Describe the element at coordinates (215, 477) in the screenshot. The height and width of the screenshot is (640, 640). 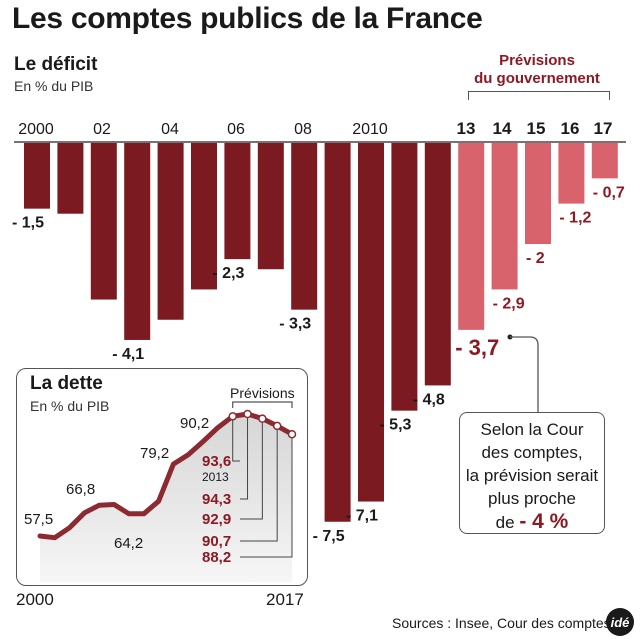
I see `debt-peak-year: 2013` at that location.